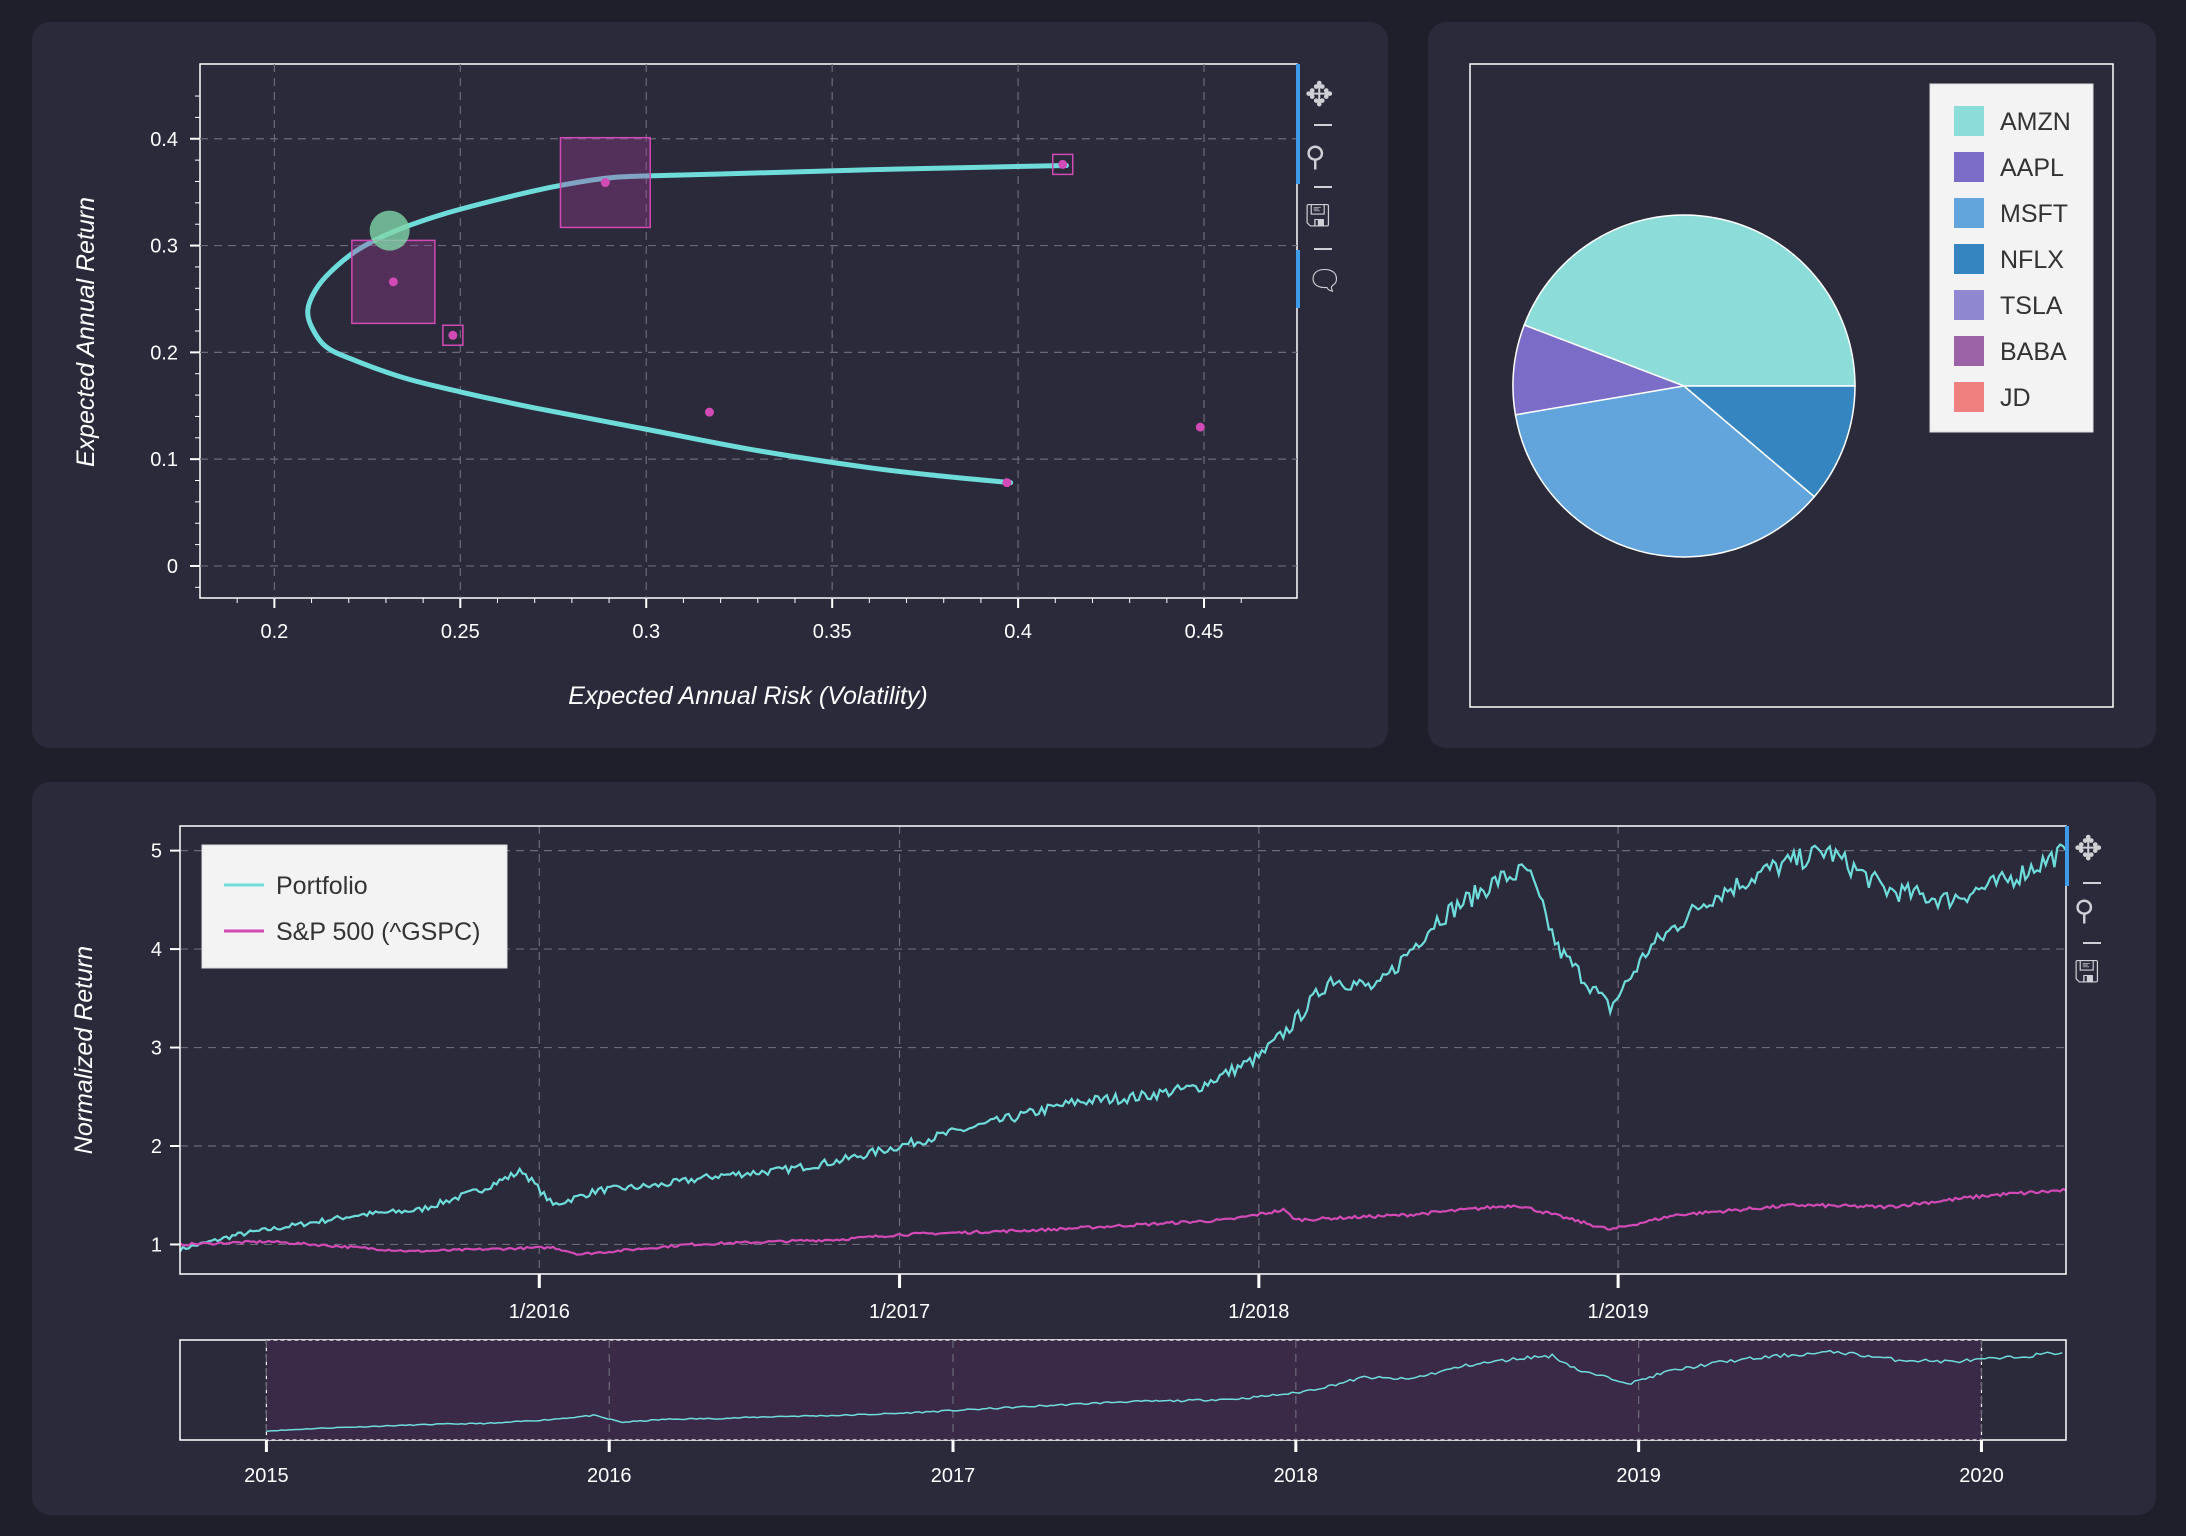 The image size is (2186, 1536). What do you see at coordinates (164, 353) in the screenshot?
I see `y-tick-label: 0.2` at bounding box center [164, 353].